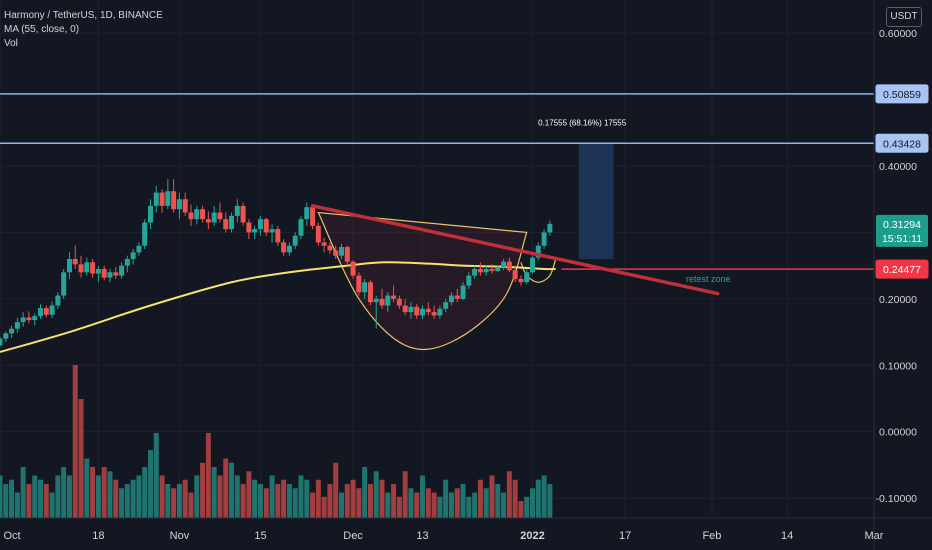 This screenshot has width=932, height=550. What do you see at coordinates (897, 499) in the screenshot?
I see `price-tick-label: -0.10000` at bounding box center [897, 499].